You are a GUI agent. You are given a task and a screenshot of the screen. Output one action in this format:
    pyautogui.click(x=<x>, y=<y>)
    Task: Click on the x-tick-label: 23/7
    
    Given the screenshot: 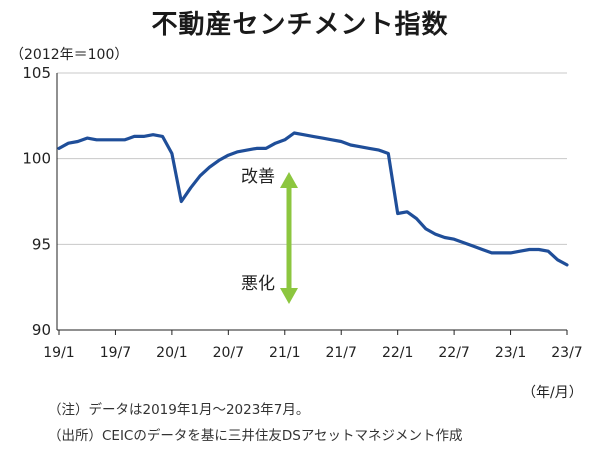 What is the action you would take?
    pyautogui.click(x=566, y=353)
    